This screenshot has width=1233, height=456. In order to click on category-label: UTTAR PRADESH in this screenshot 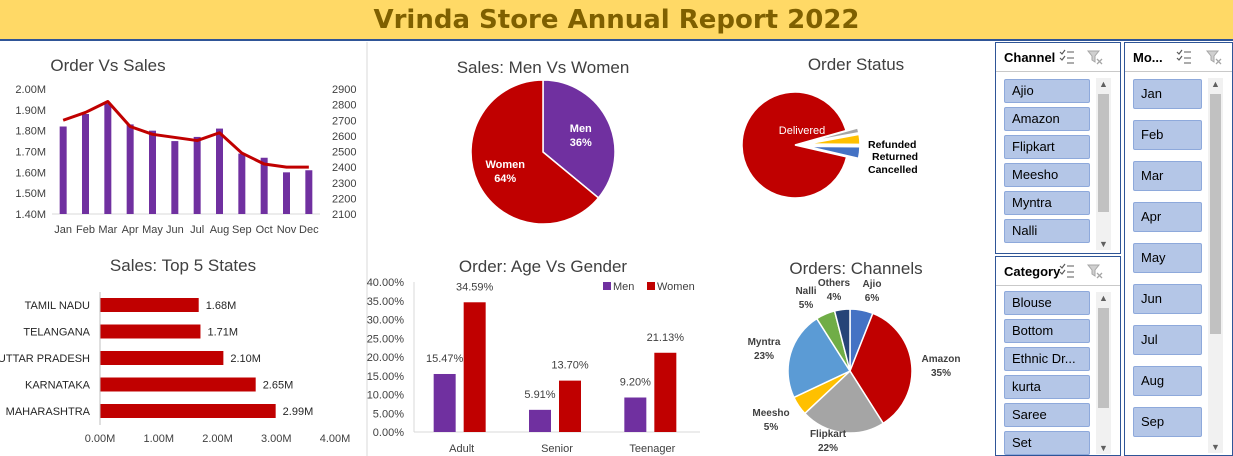, I will do `click(45, 359)`.